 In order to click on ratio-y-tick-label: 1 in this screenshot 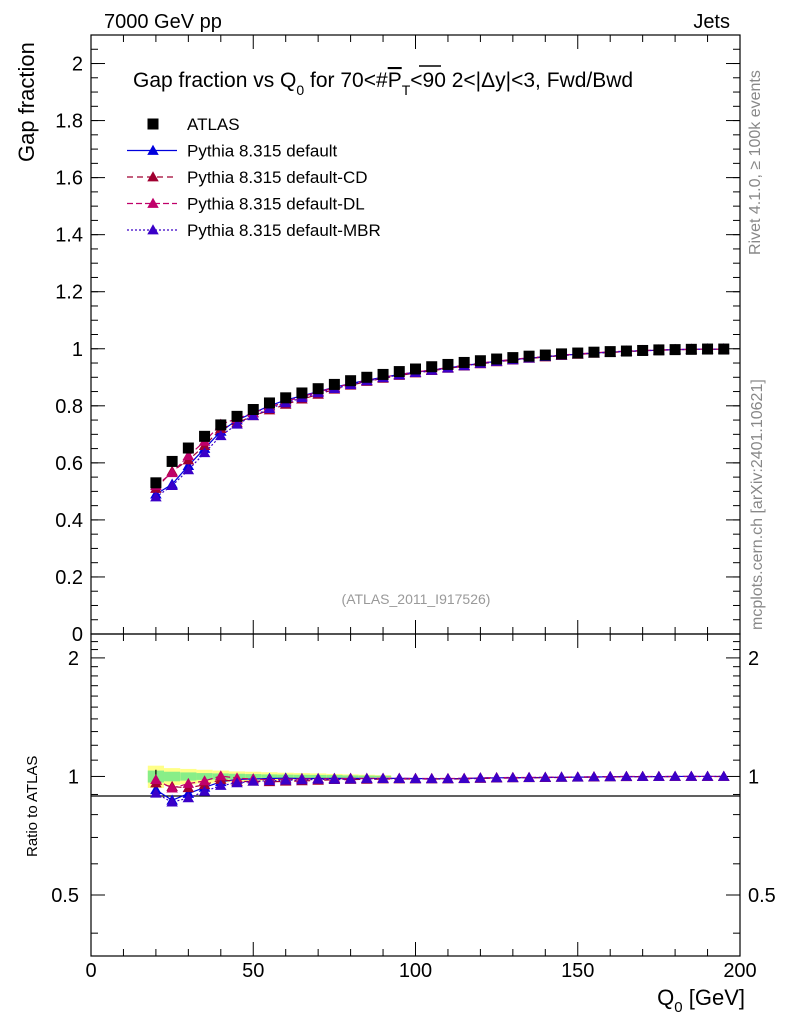, I will do `click(73, 777)`.